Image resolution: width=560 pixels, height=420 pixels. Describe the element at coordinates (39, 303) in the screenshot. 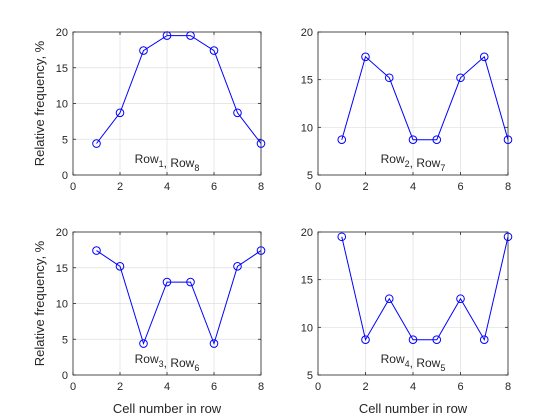

I see `y-axis-label: Relative frequency, %` at that location.